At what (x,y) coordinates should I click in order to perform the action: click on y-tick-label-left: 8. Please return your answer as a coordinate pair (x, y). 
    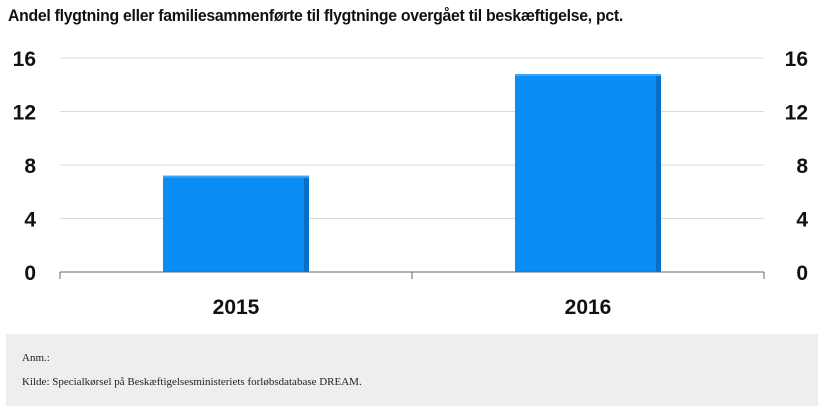
    Looking at the image, I should click on (30, 166).